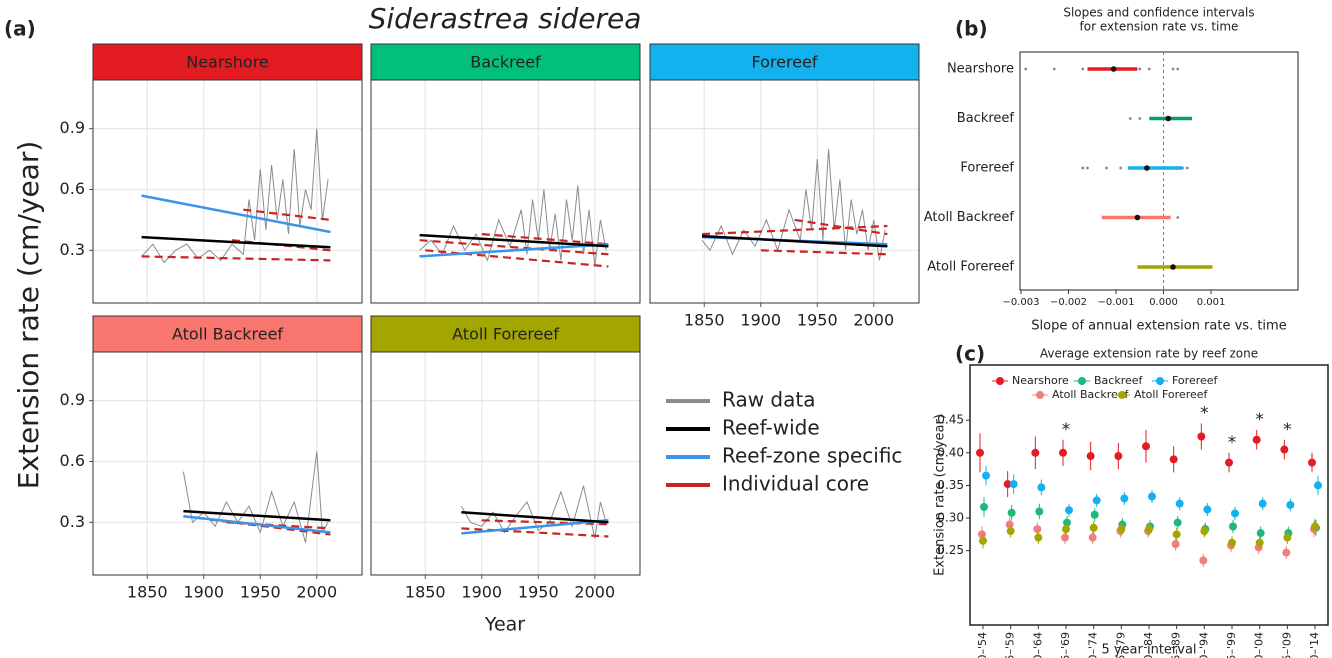 The height and width of the screenshot is (658, 1332). What do you see at coordinates (1037, 645) in the screenshot?
I see `x-tick-label: '60–'64` at bounding box center [1037, 645].